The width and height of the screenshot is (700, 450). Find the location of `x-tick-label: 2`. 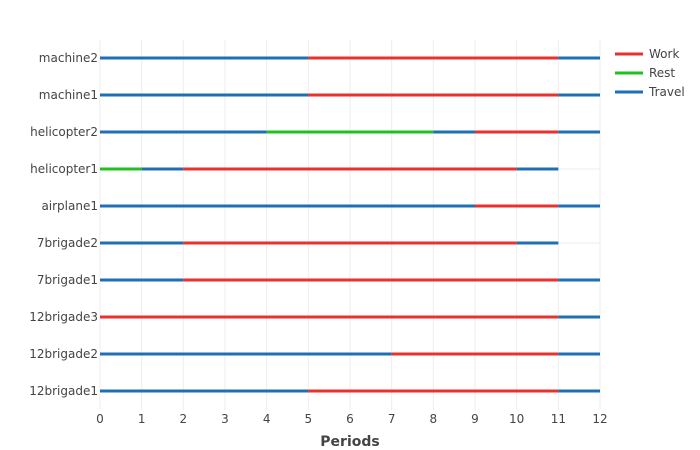

x-tick-label: 2 is located at coordinates (184, 419).